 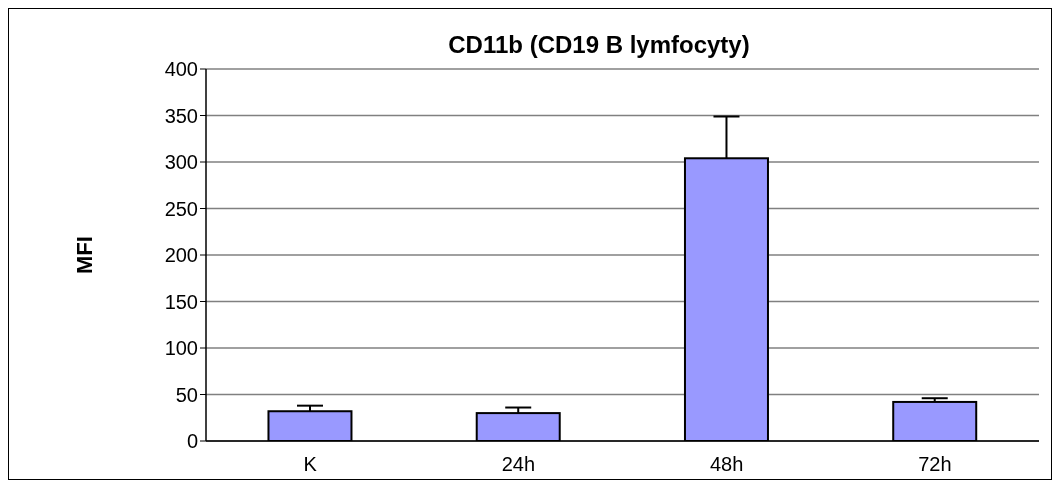 What do you see at coordinates (181, 162) in the screenshot?
I see `y-tick-label: 300` at bounding box center [181, 162].